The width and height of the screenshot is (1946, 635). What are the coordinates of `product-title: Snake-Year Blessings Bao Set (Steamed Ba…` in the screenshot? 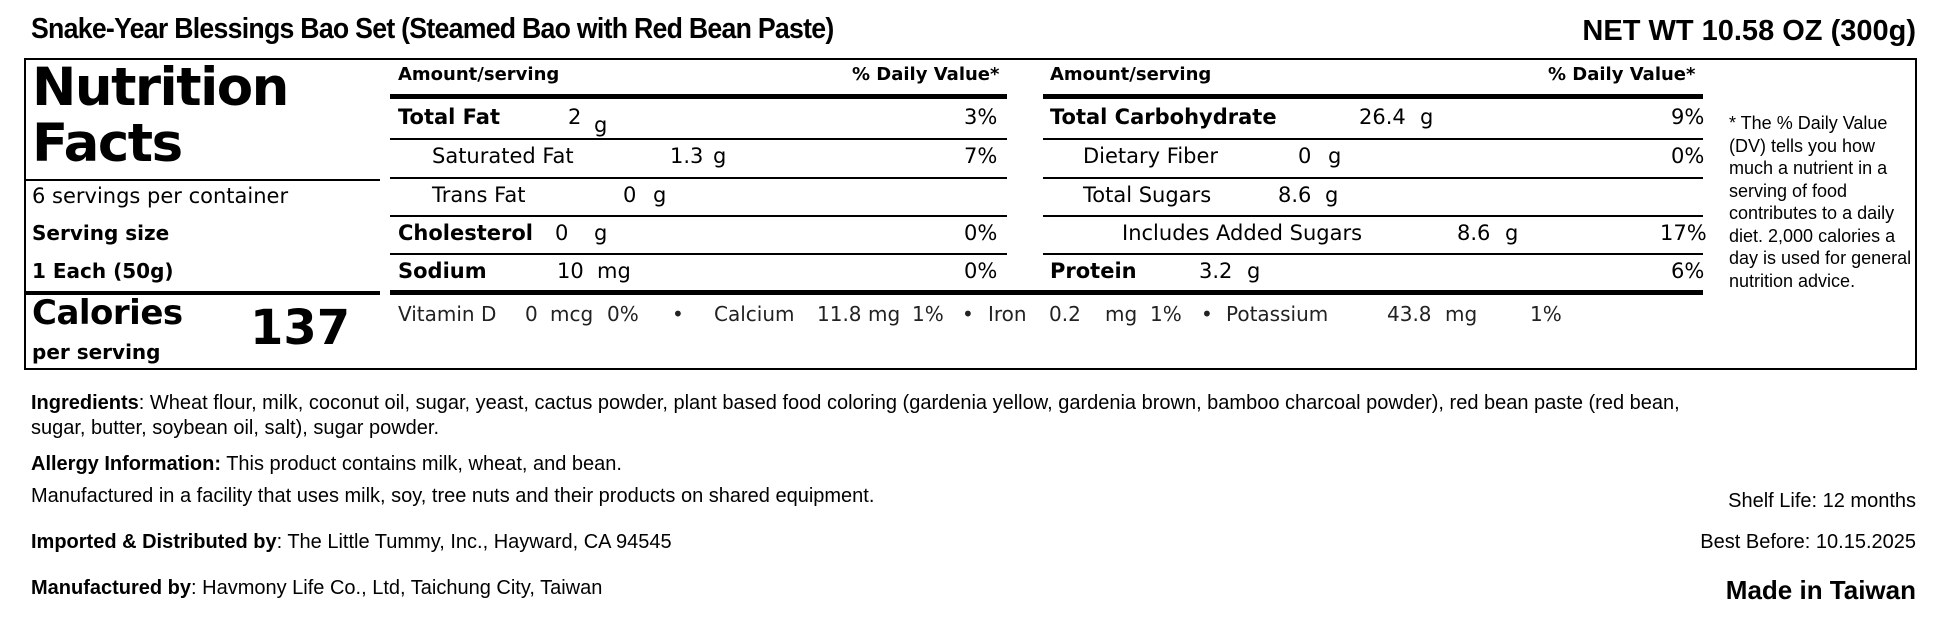 It's located at (432, 29).